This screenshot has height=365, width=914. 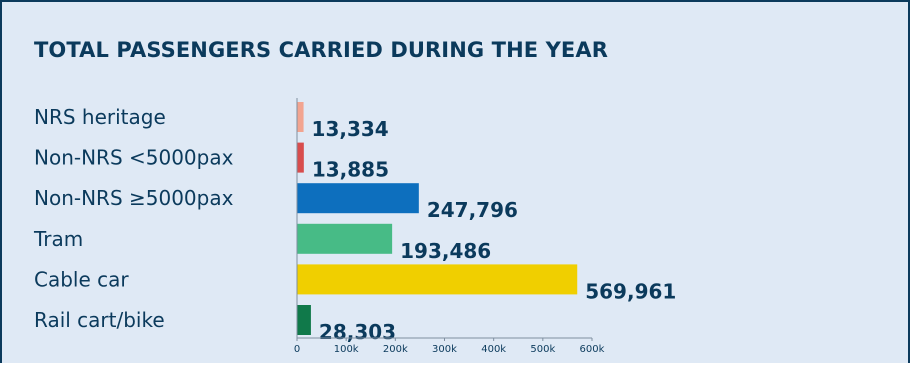 I want to click on data-label: 13,334, so click(x=350, y=129).